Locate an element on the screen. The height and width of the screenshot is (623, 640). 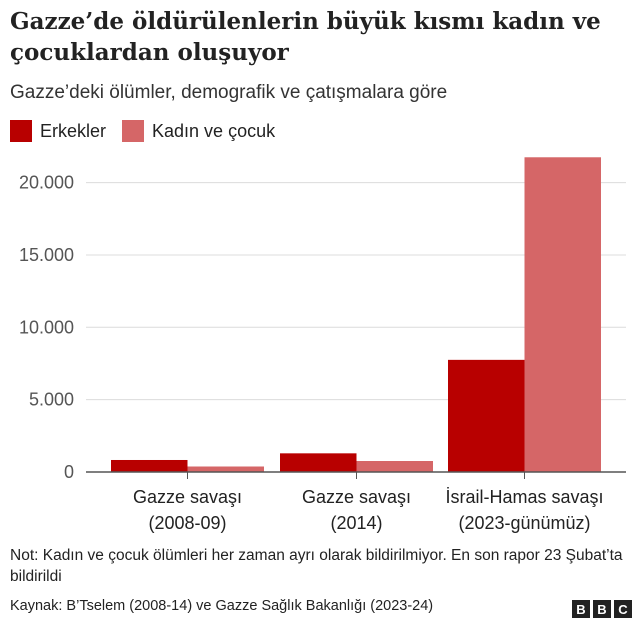
legend-item-erkekler: Erkekler is located at coordinates (58, 131).